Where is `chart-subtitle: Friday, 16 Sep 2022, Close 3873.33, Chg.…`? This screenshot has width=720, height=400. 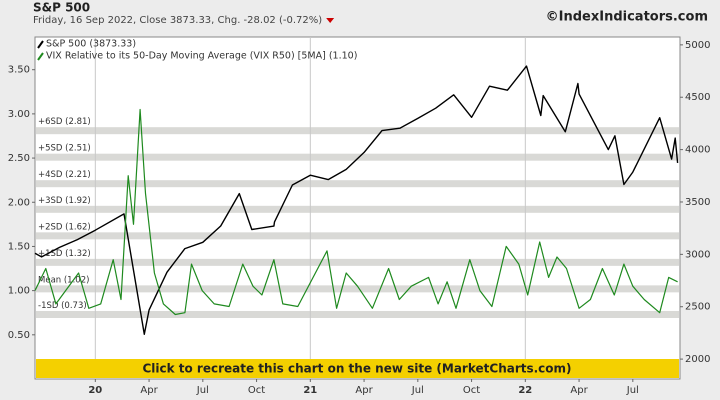 chart-subtitle: Friday, 16 Sep 2022, Close 3873.33, Chg.… is located at coordinates (177, 20).